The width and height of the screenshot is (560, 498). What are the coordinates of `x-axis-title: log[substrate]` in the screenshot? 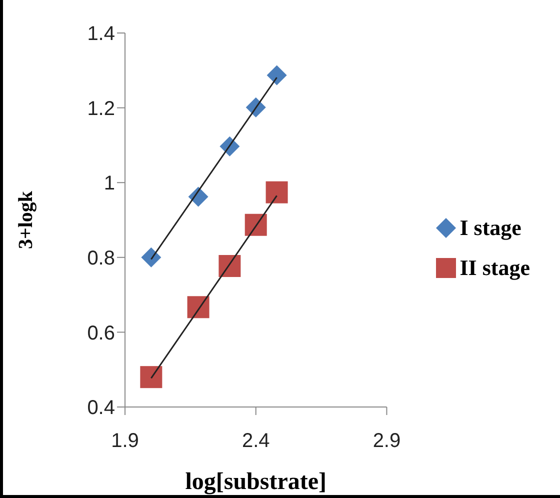 It's located at (256, 482).